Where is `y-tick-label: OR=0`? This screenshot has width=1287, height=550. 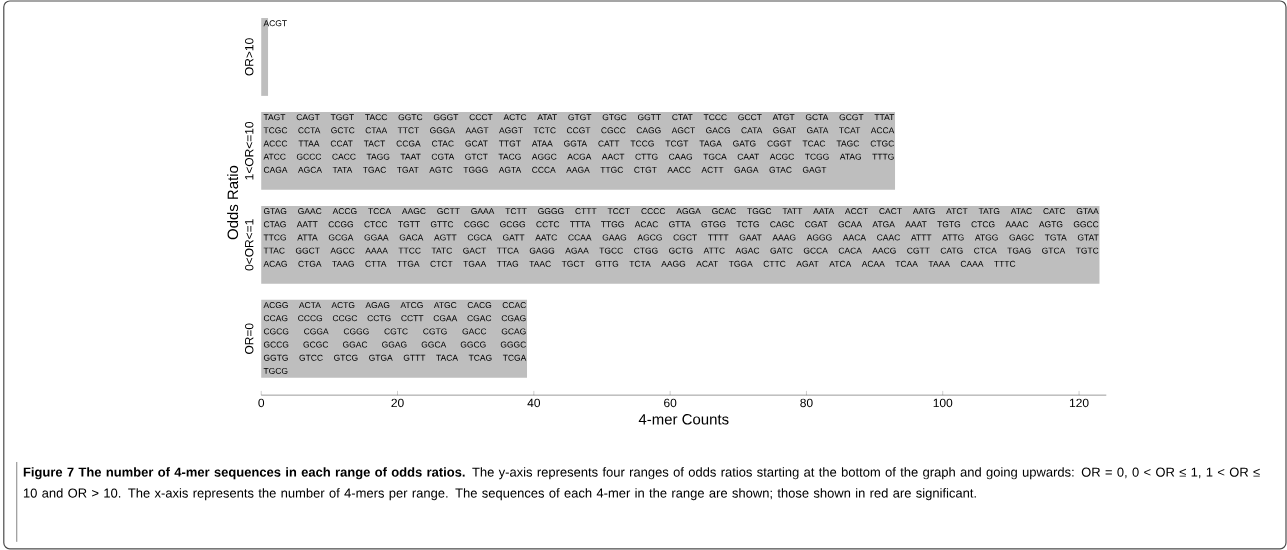 y-tick-label: OR=0 is located at coordinates (249, 339).